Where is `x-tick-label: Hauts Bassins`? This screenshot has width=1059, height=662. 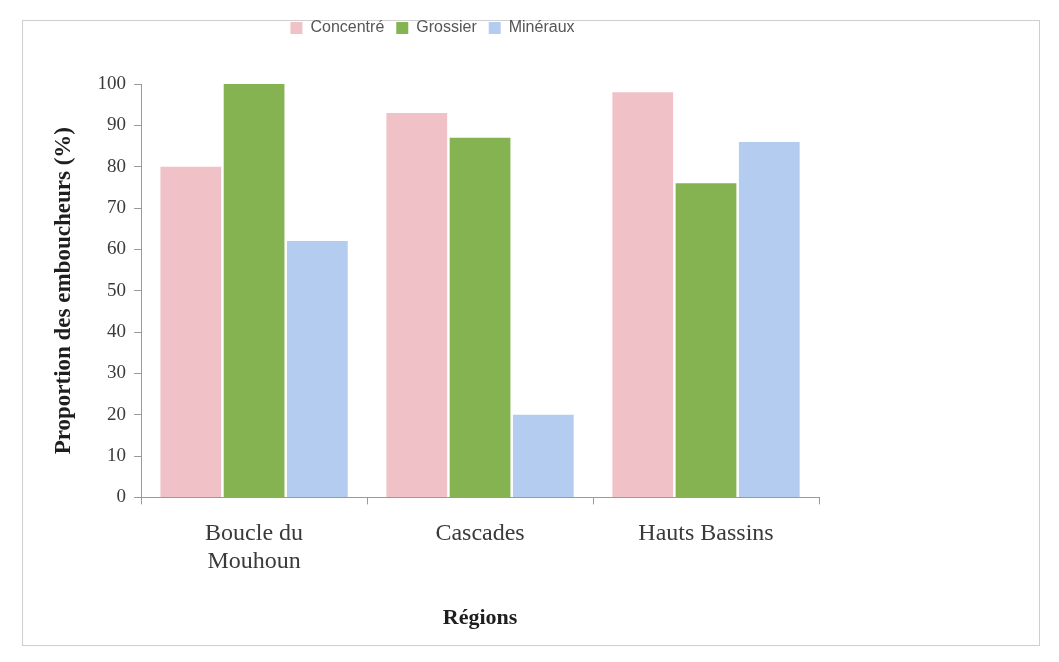 x-tick-label: Hauts Bassins is located at coordinates (706, 532).